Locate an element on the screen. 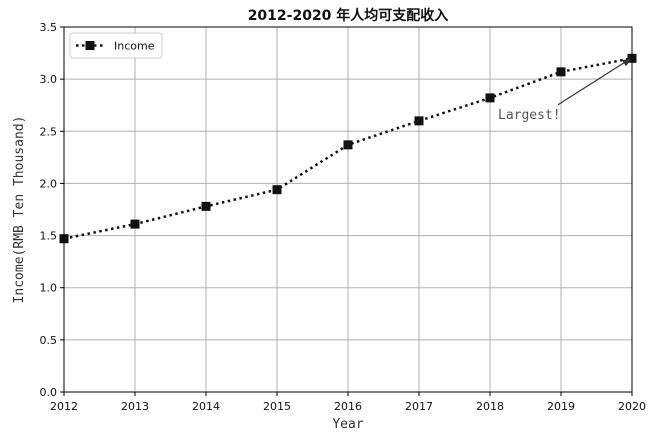 The width and height of the screenshot is (666, 435). x-tick-label: 2014 is located at coordinates (206, 406).